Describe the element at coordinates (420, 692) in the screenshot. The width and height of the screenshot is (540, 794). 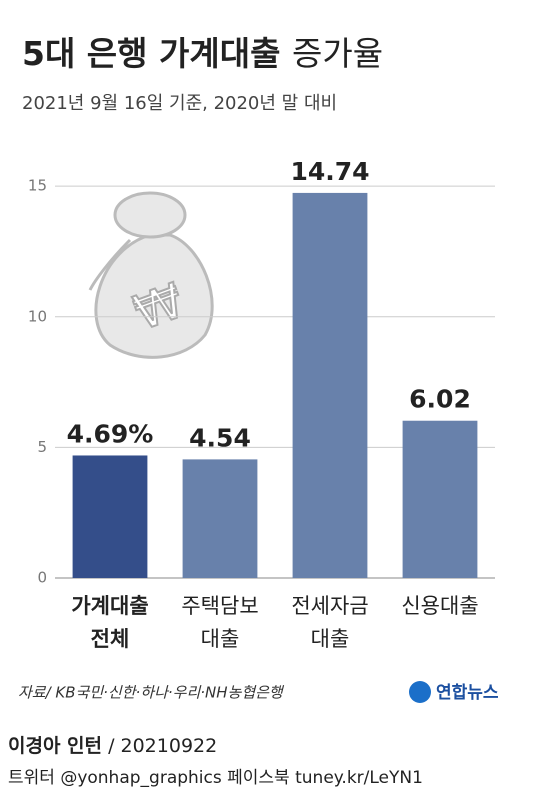
I see `logo-icon` at that location.